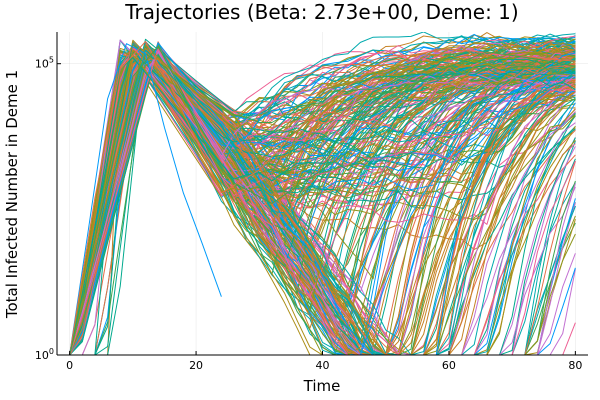  Describe the element at coordinates (575, 365) in the screenshot. I see `x-tick-label: 80` at that location.